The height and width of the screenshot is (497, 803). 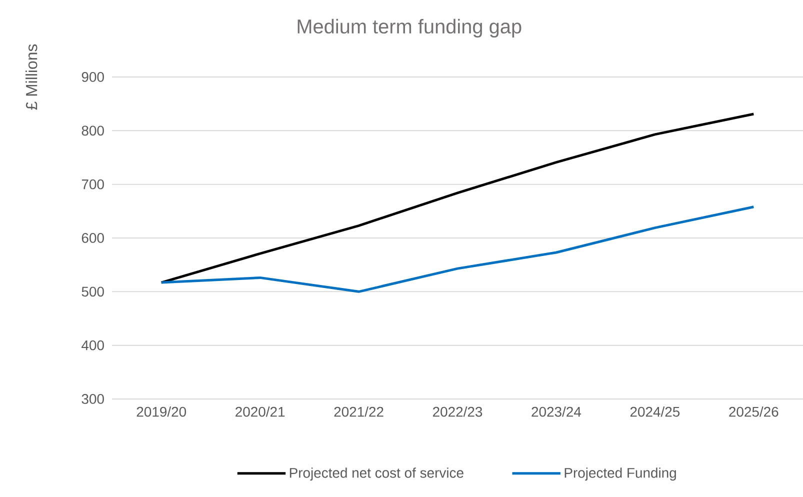 What do you see at coordinates (457, 249) in the screenshot?
I see `line-series` at bounding box center [457, 249].